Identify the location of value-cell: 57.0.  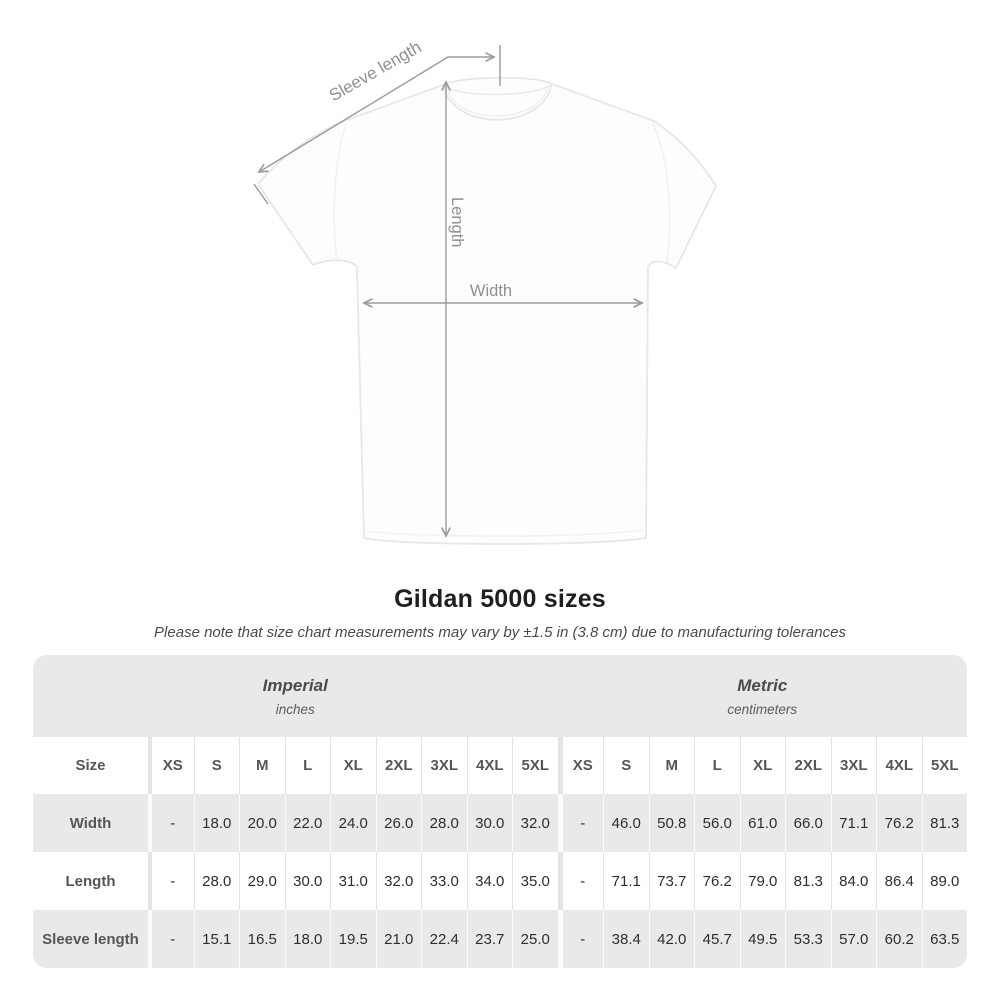
(853, 939).